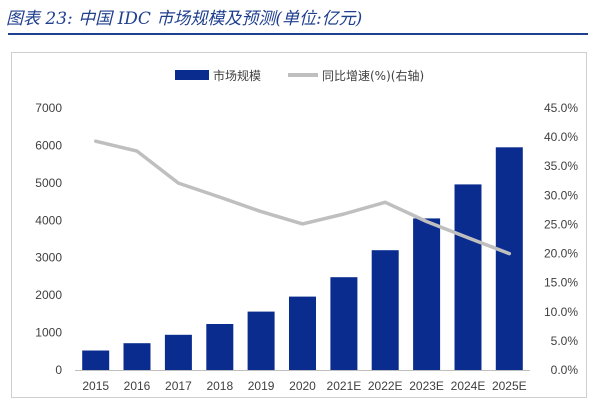 This screenshot has width=600, height=400. What do you see at coordinates (237, 75) in the screenshot?
I see `legend-bar-label: 市场规模` at bounding box center [237, 75].